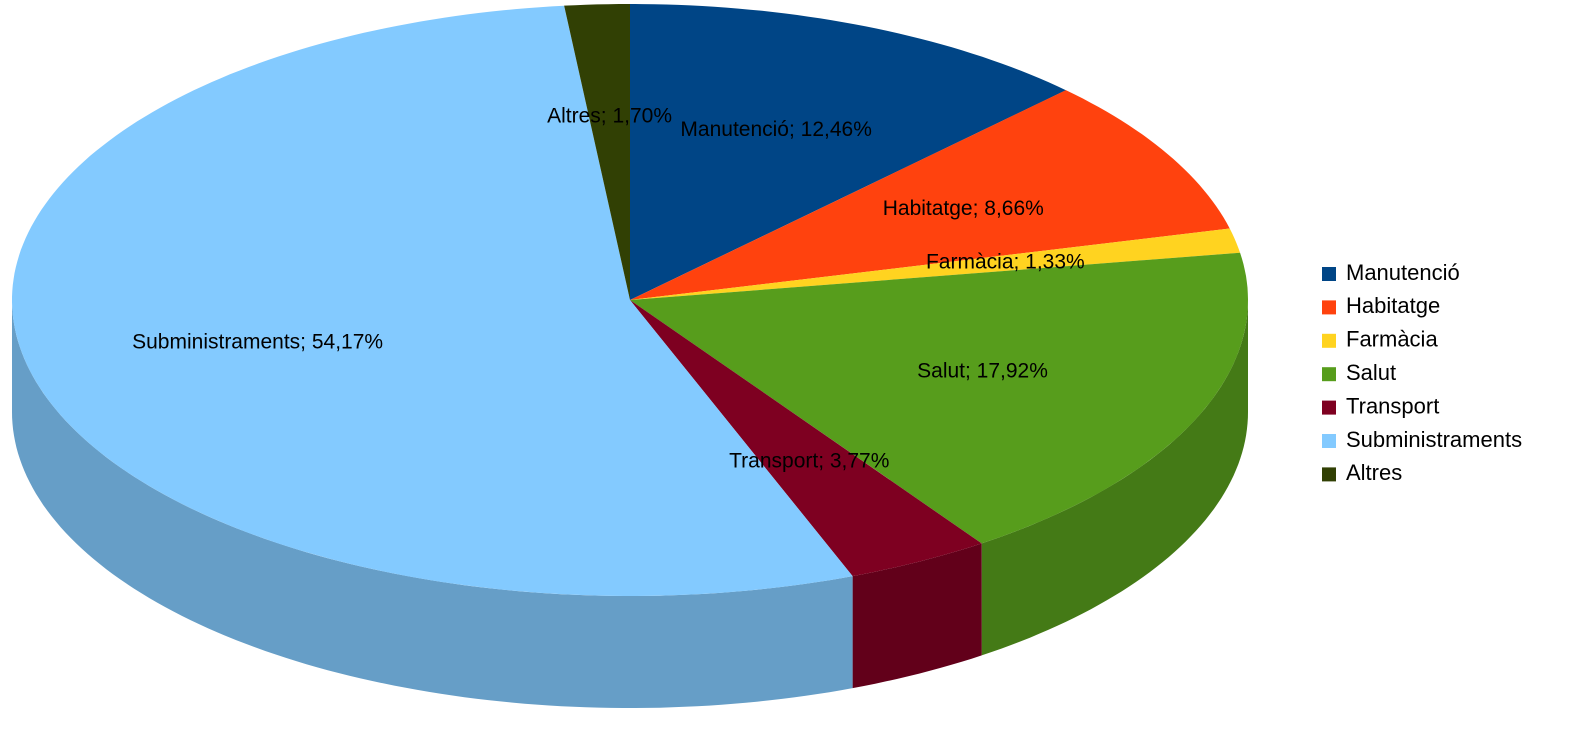 The width and height of the screenshot is (1596, 751). What do you see at coordinates (1434, 439) in the screenshot?
I see `legend-label: Subministraments` at bounding box center [1434, 439].